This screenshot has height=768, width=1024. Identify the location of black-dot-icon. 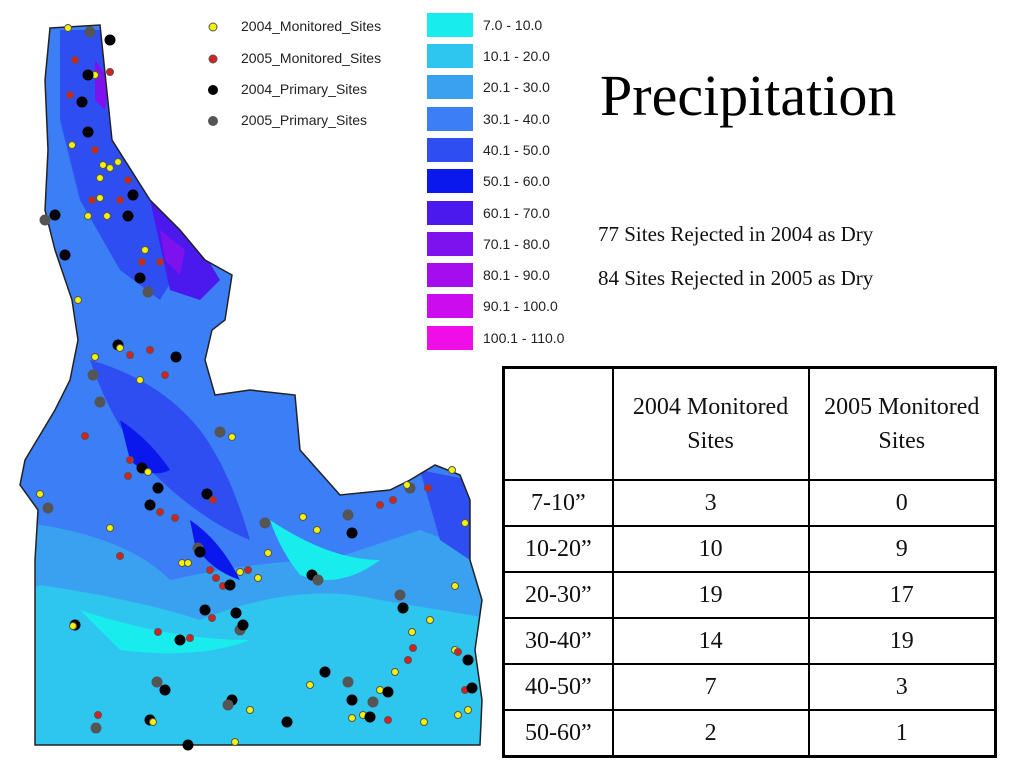
(213, 89).